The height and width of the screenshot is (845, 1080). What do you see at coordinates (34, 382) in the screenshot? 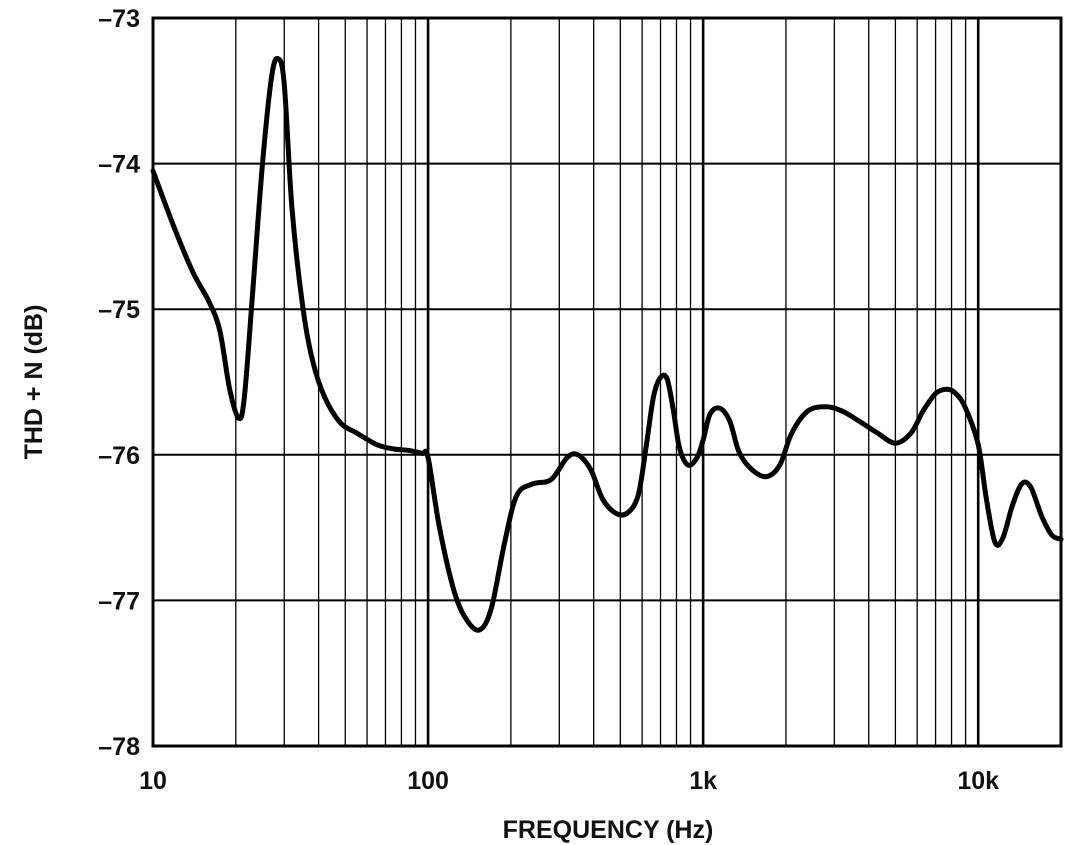
I see `y-axis-title: THD + N (dB)` at bounding box center [34, 382].